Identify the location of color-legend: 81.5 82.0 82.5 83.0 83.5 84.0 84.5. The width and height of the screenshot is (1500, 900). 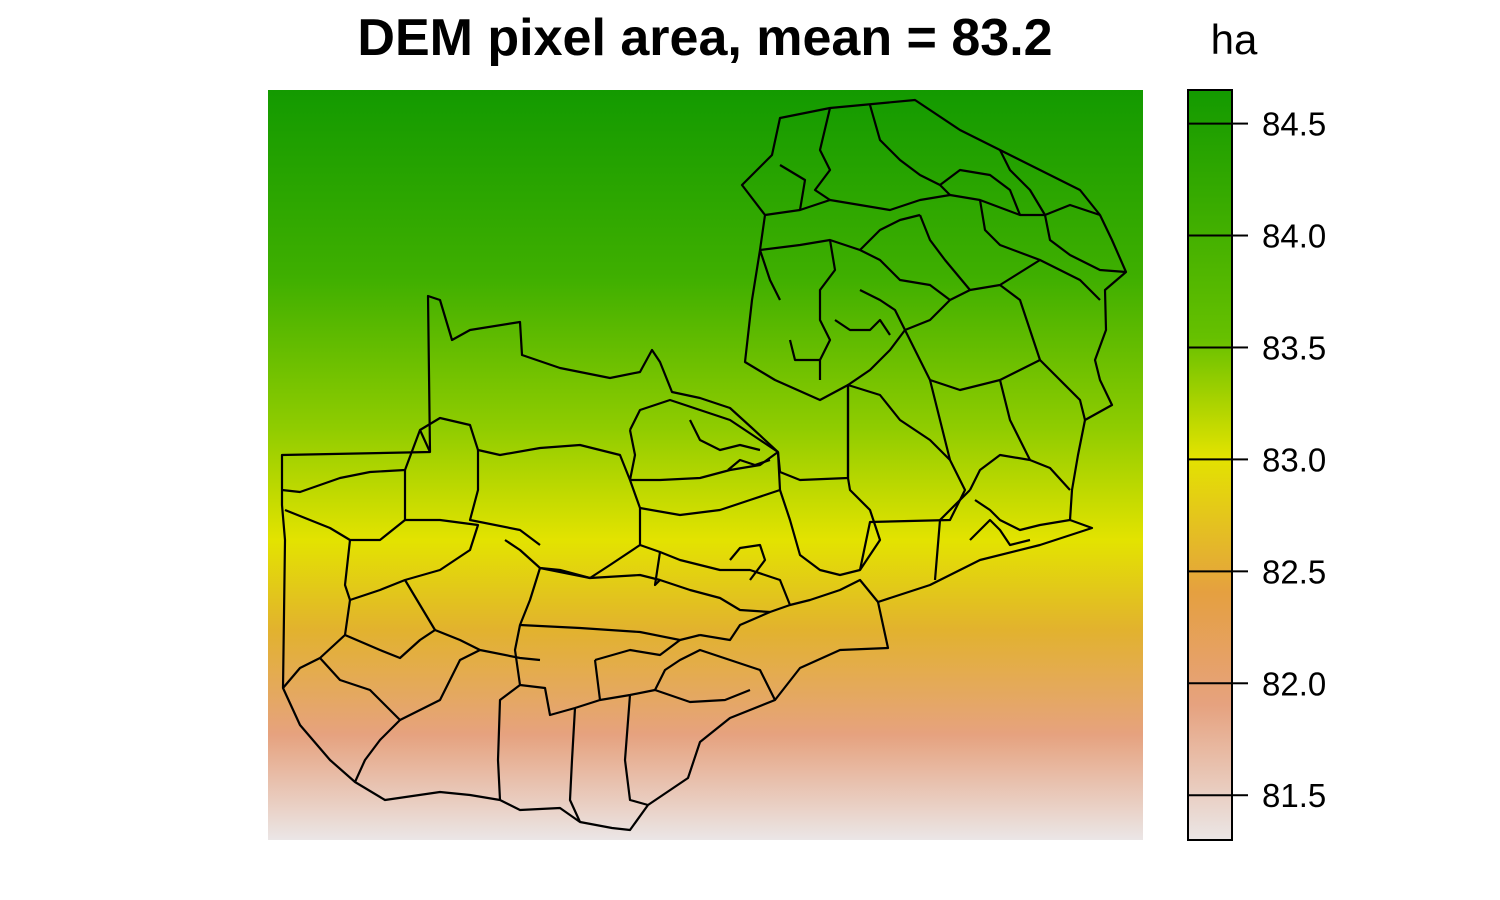
(1256, 465).